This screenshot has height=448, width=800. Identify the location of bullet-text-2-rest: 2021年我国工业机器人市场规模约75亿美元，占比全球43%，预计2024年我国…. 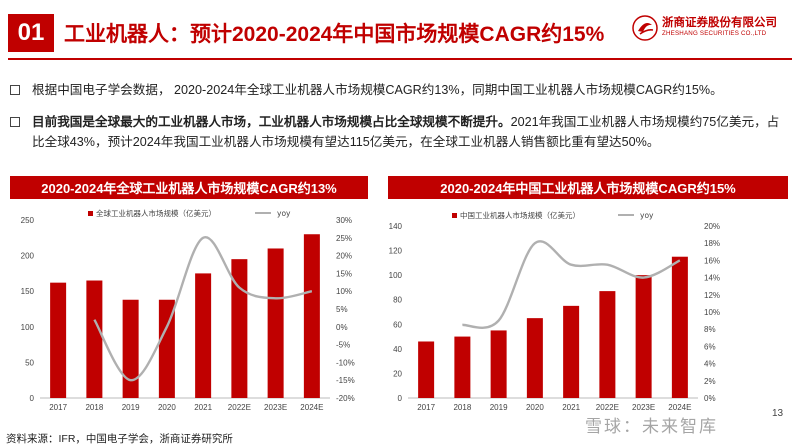
(406, 132).